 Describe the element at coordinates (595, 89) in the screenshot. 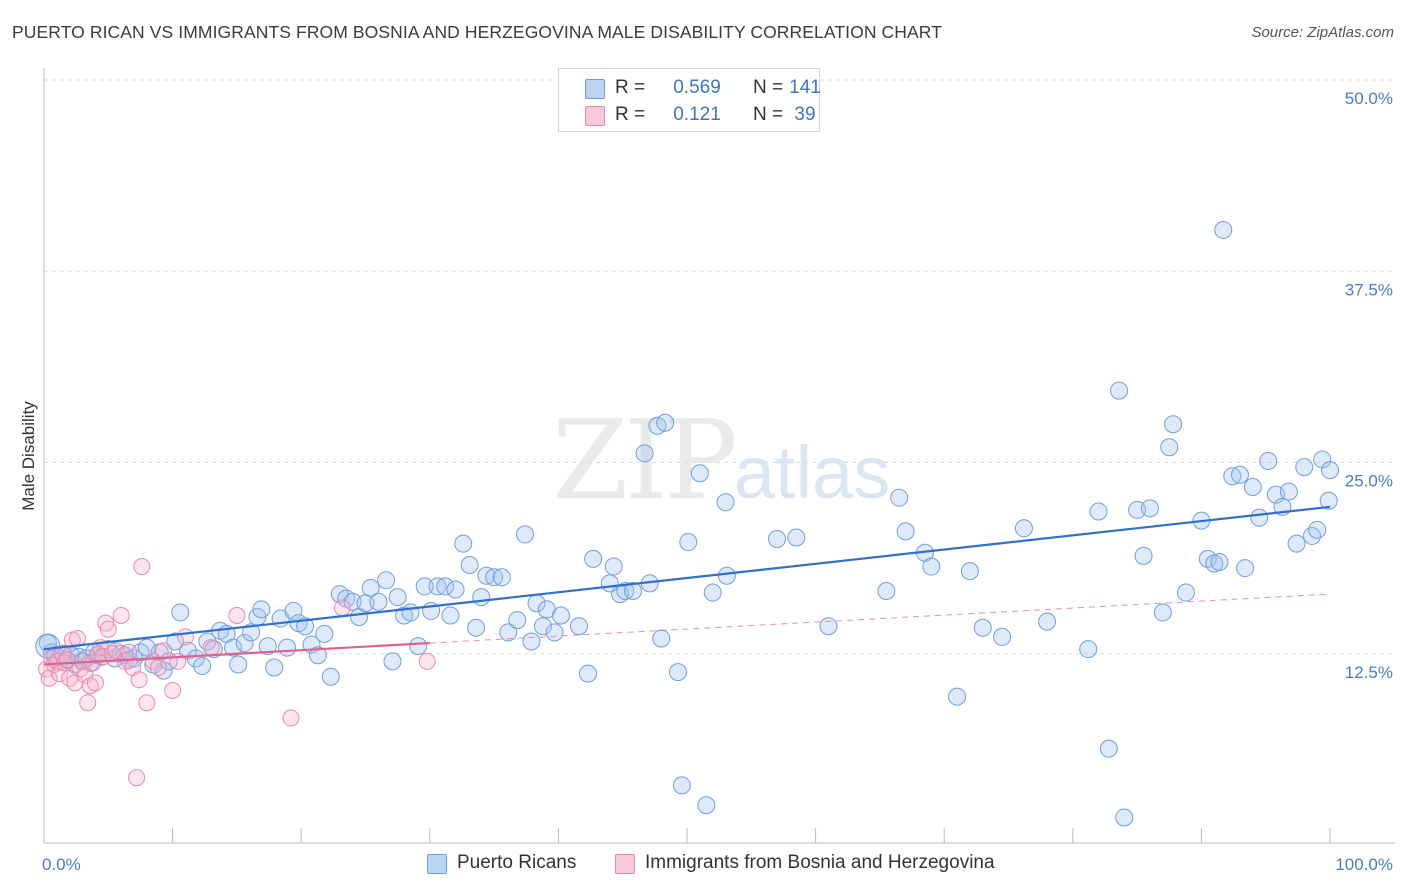

I see `legend-swatch-blue` at that location.